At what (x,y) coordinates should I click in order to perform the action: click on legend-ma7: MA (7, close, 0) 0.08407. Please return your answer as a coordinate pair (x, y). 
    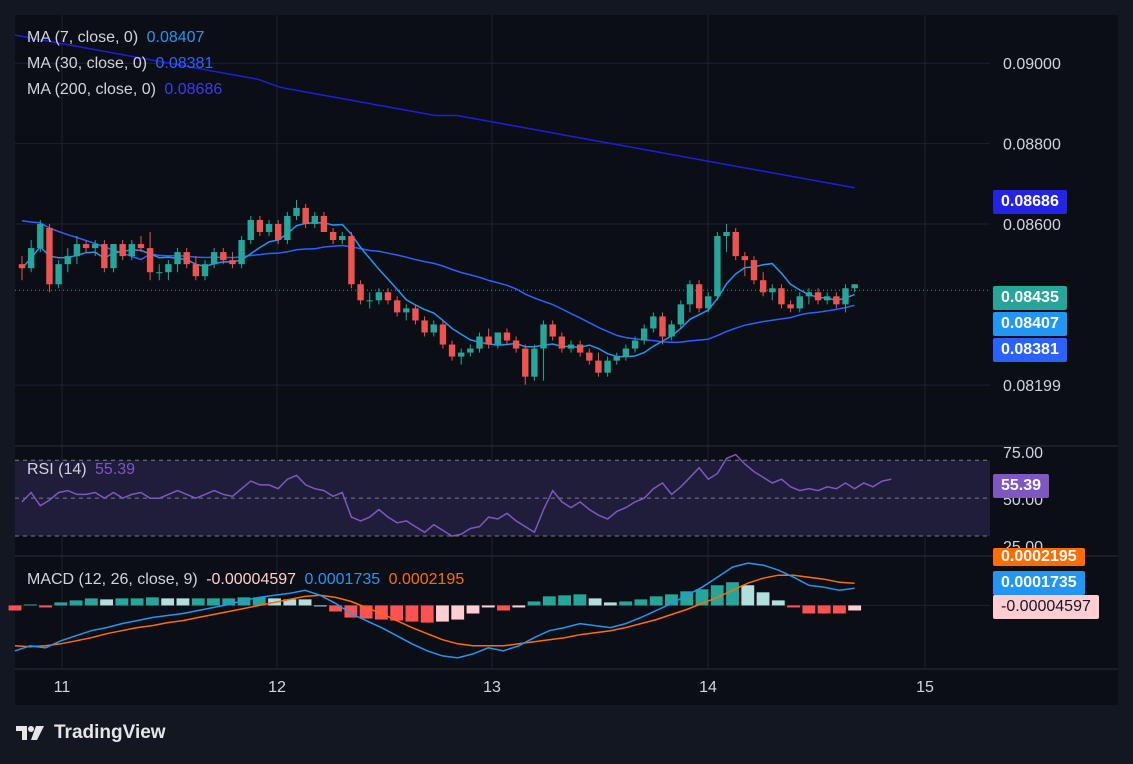
    Looking at the image, I should click on (117, 38).